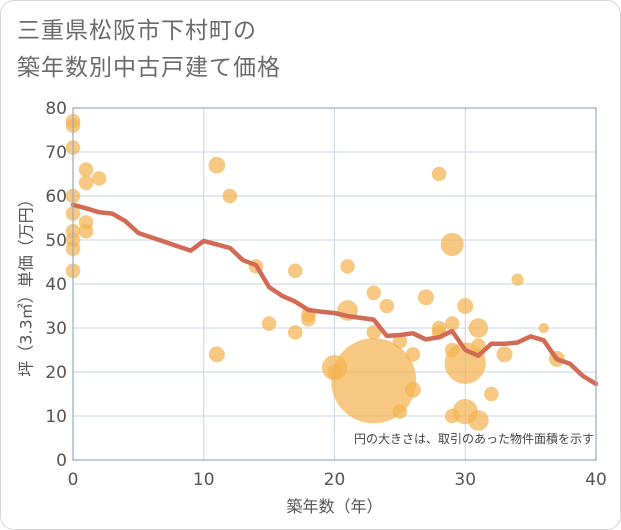  What do you see at coordinates (61, 461) in the screenshot?
I see `y-tick-label-0: 0` at bounding box center [61, 461].